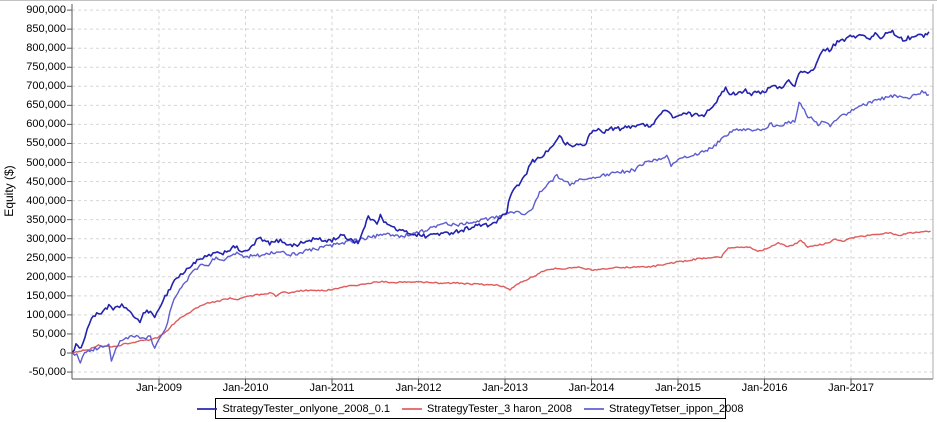 This screenshot has width=937, height=422. I want to click on y-tick-label: 900,000, so click(46, 10).